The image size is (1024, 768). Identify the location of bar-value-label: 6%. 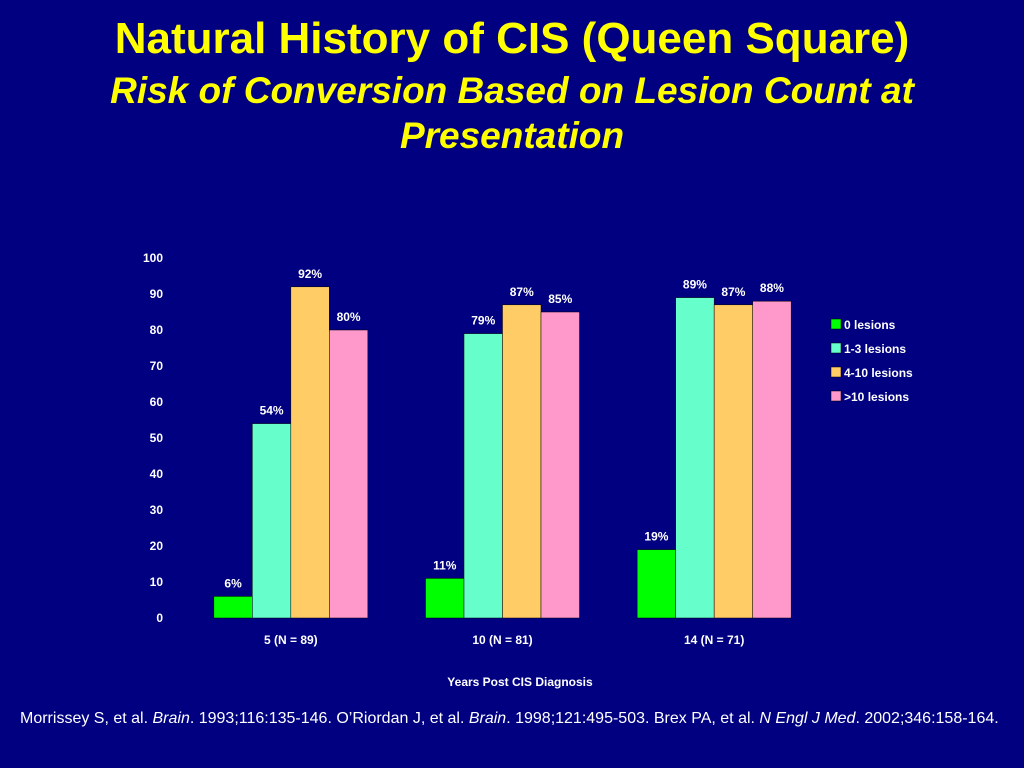
(233, 583).